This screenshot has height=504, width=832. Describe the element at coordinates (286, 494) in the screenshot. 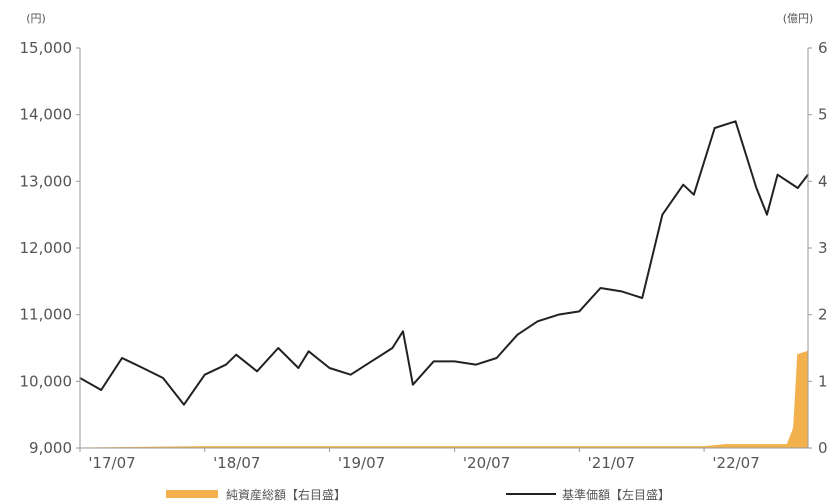

I see `legend-label-net-assets: 純資産総額【右目盛】` at that location.